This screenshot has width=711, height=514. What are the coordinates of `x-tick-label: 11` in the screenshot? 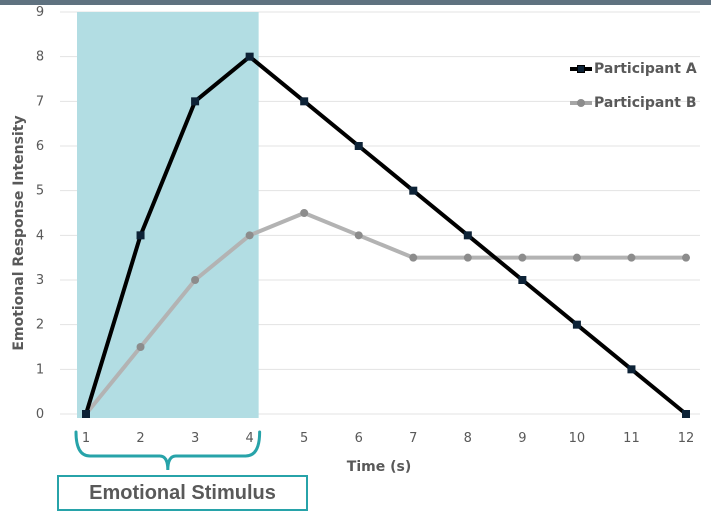 It's located at (631, 438).